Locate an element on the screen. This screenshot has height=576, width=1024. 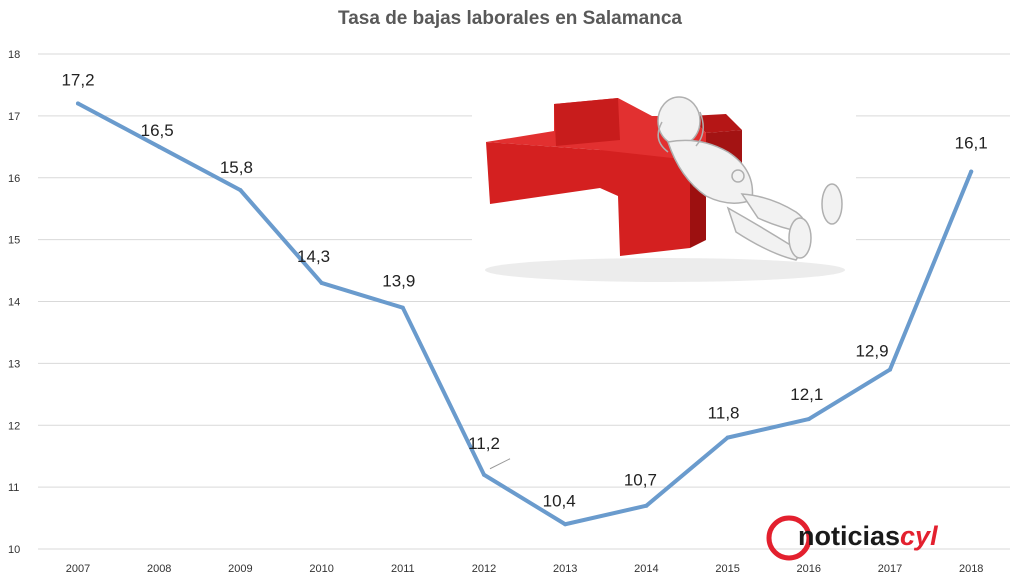
data-label: 12,1 is located at coordinates (806, 394).